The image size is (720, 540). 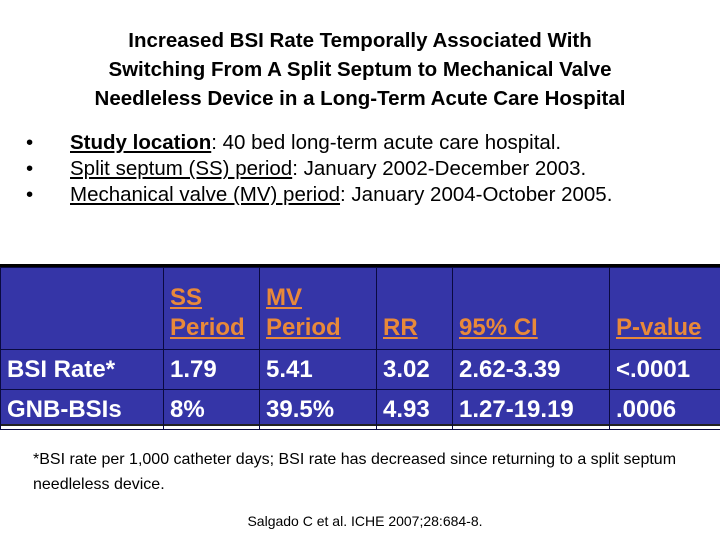 I want to click on table-row: GNB-BSIs 8% 39.5% 4.93 1.27-19.19 .0006, so click(x=360, y=409).